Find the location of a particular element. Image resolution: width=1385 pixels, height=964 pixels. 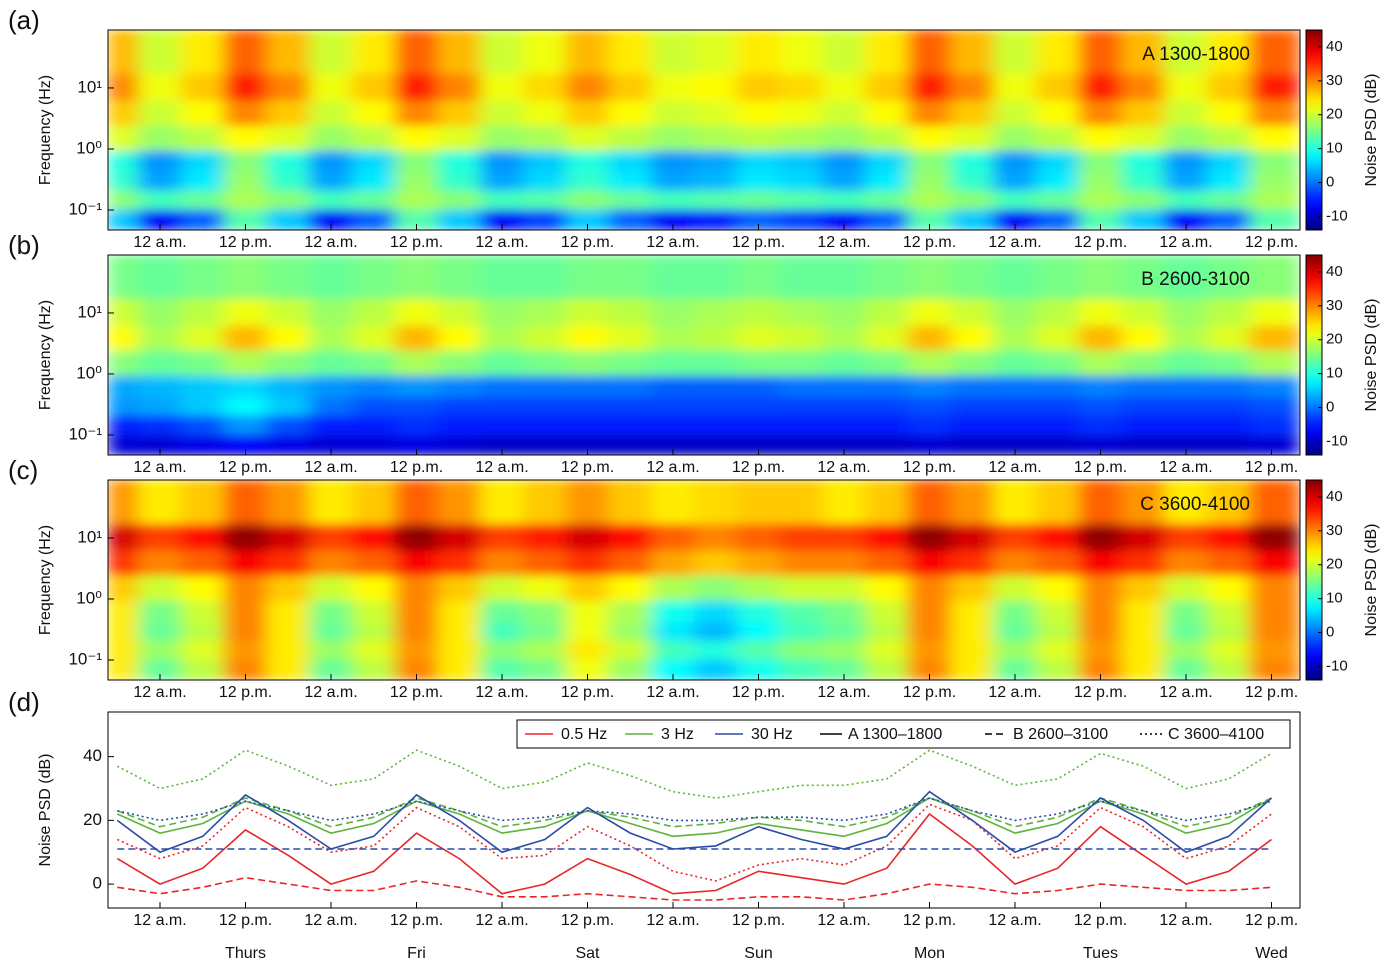

y-tick-label: 10¹ is located at coordinates (89, 311).